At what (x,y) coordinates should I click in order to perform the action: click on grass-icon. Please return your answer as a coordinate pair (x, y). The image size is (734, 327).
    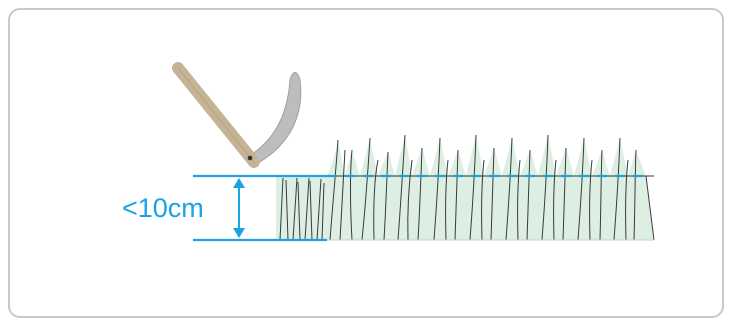
    Looking at the image, I should click on (491, 187).